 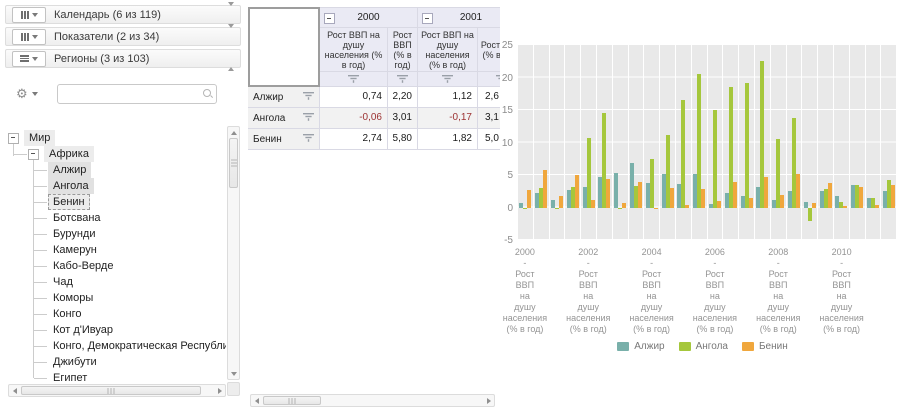 What do you see at coordinates (369, 17) in the screenshot?
I see `year-group-header-2000: 2000` at bounding box center [369, 17].